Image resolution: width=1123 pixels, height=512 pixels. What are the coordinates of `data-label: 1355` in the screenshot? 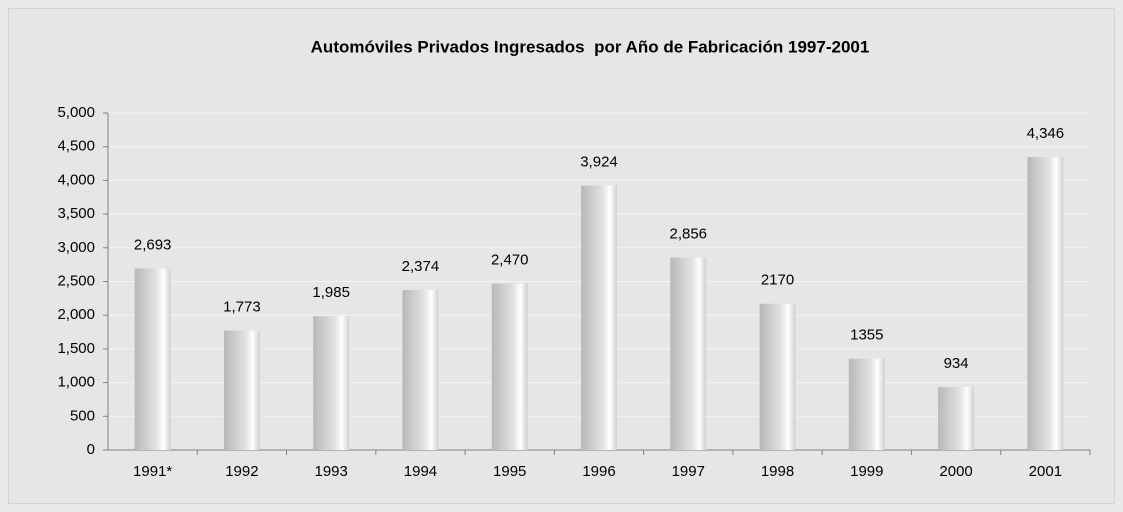 It's located at (866, 335).